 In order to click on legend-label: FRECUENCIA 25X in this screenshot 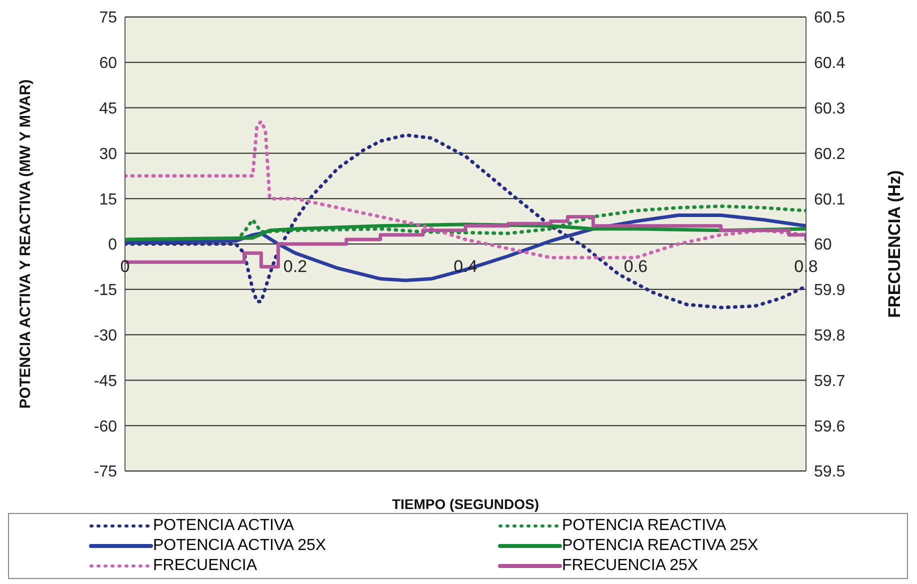, I will do `click(630, 566)`.